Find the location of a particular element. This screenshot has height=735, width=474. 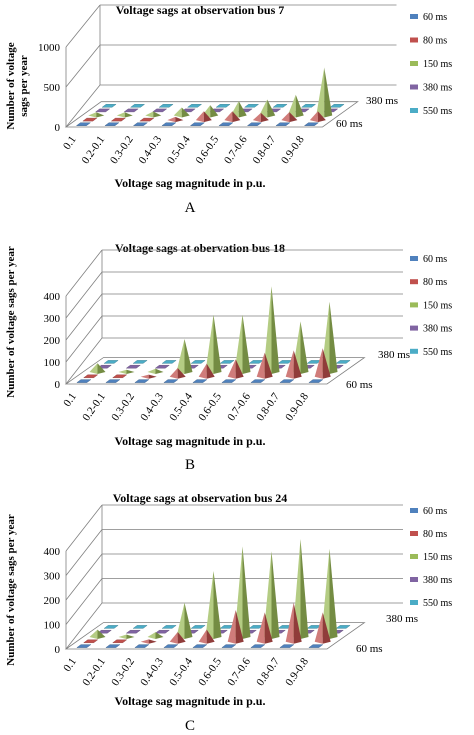

cone-150ms-0.6-0.5-left is located at coordinates (238, 344).